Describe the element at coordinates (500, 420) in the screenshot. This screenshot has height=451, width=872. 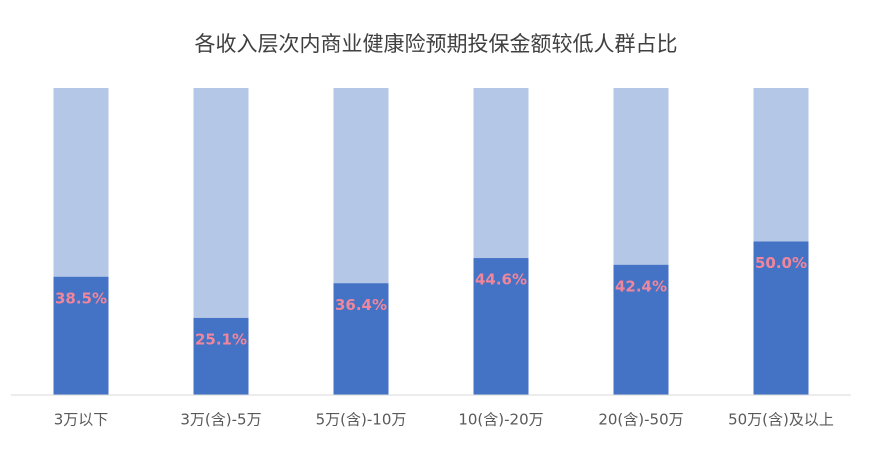
I see `x-tick-label: 10(含)-20万` at that location.